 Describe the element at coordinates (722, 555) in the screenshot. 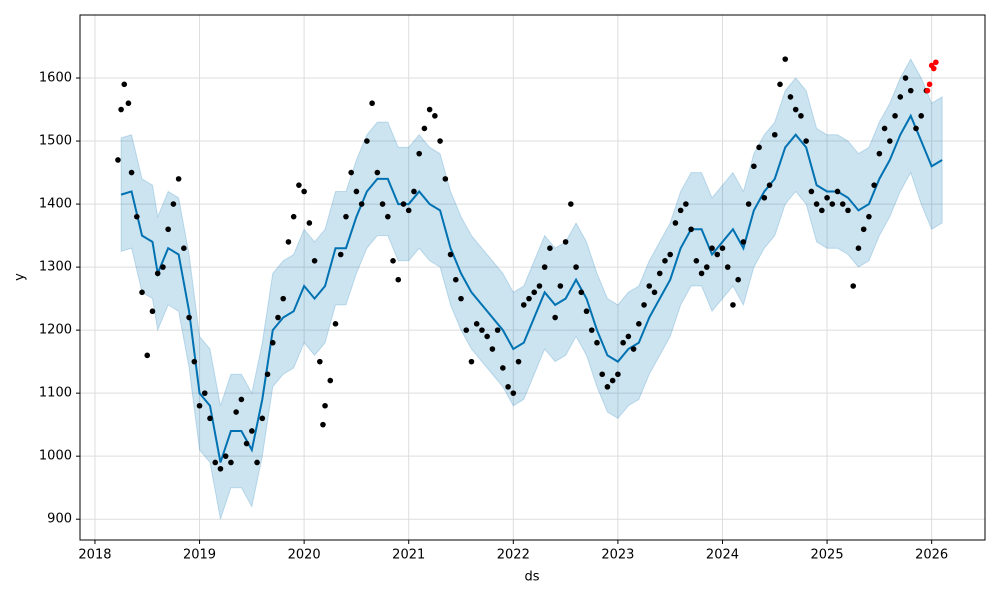

I see `x-tick-label: 2024` at that location.